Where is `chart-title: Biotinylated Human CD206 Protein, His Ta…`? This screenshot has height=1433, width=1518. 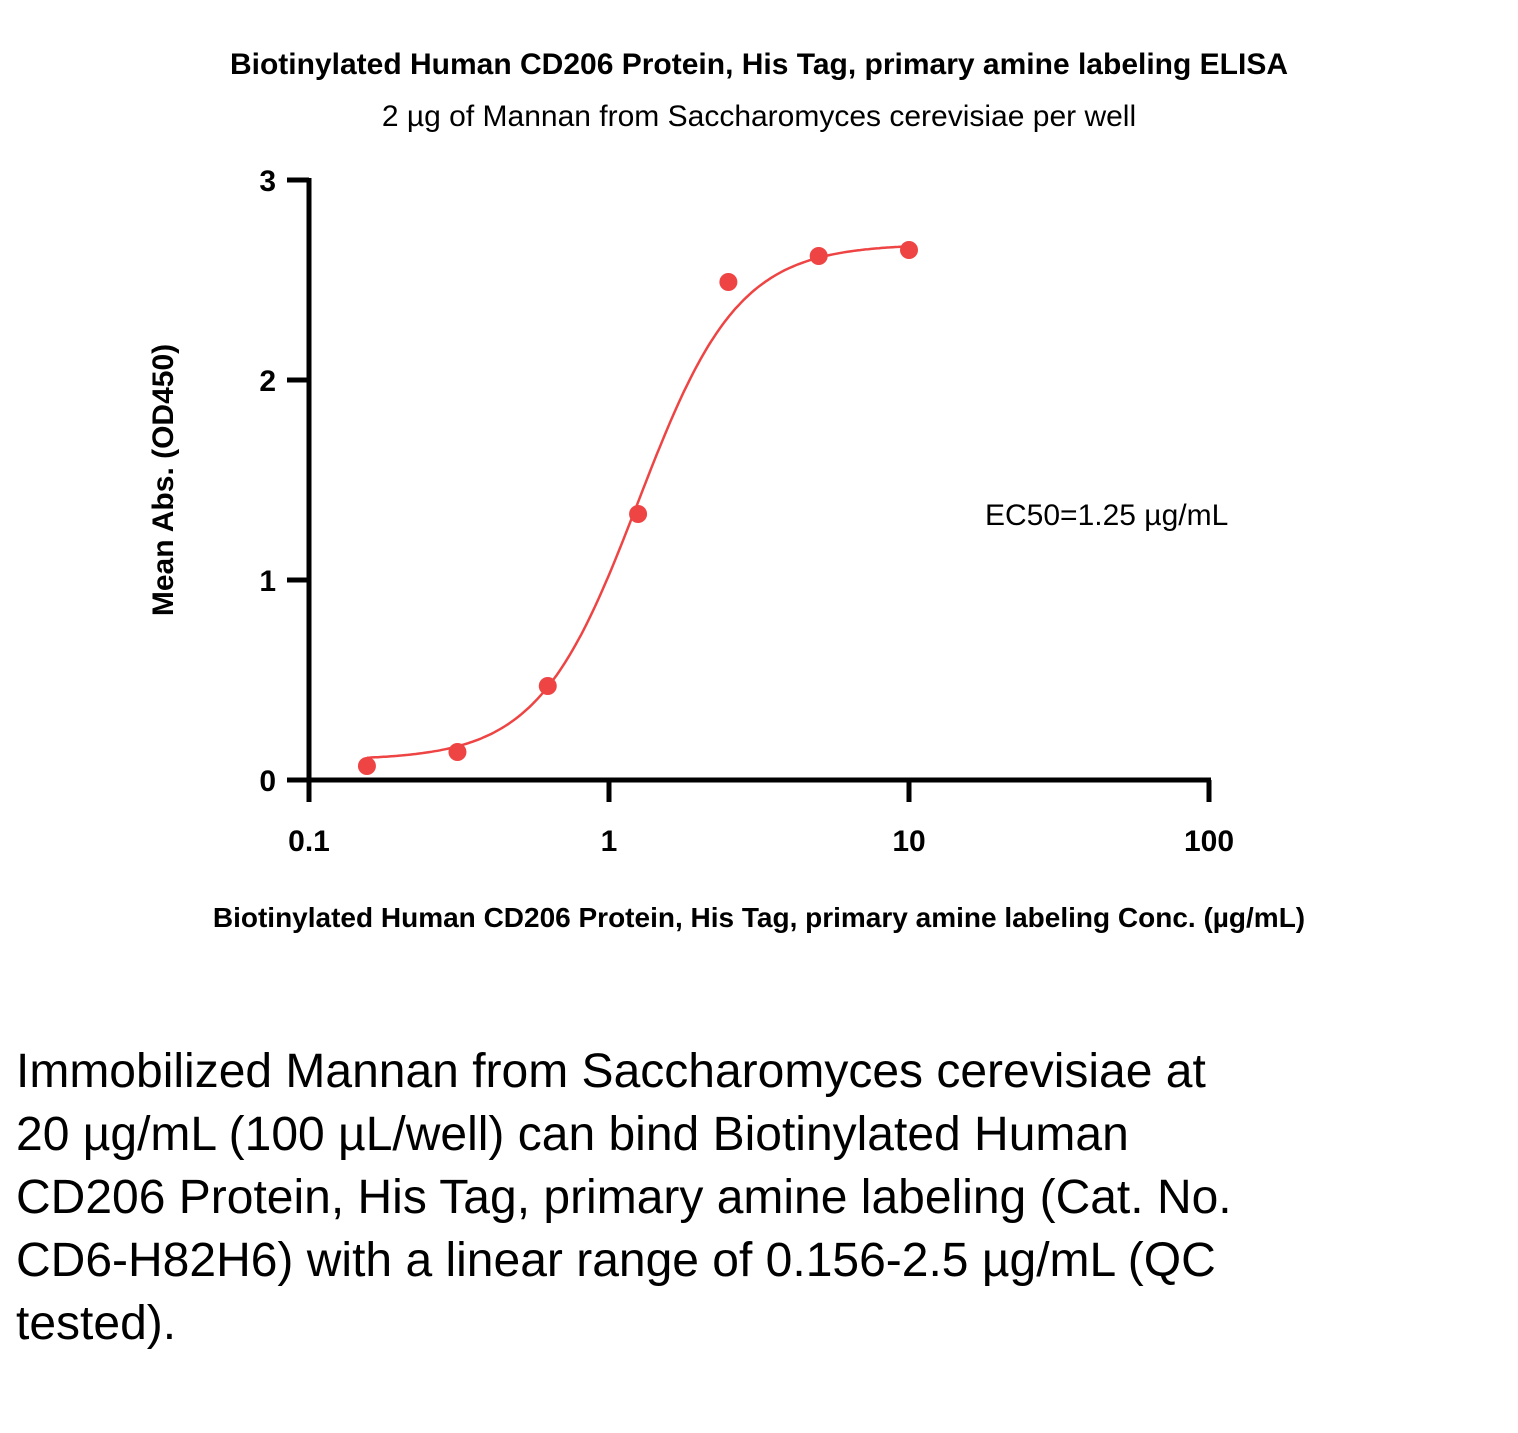
chart-title: Biotinylated Human CD206 Protein, His Ta… is located at coordinates (758, 64).